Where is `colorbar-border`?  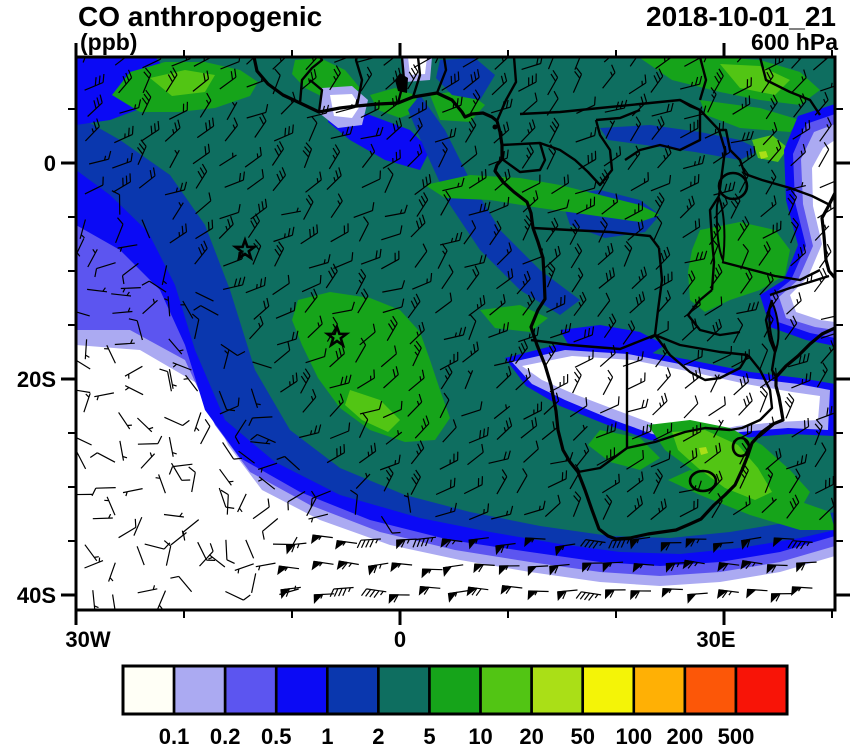
colorbar-border is located at coordinates (455, 690).